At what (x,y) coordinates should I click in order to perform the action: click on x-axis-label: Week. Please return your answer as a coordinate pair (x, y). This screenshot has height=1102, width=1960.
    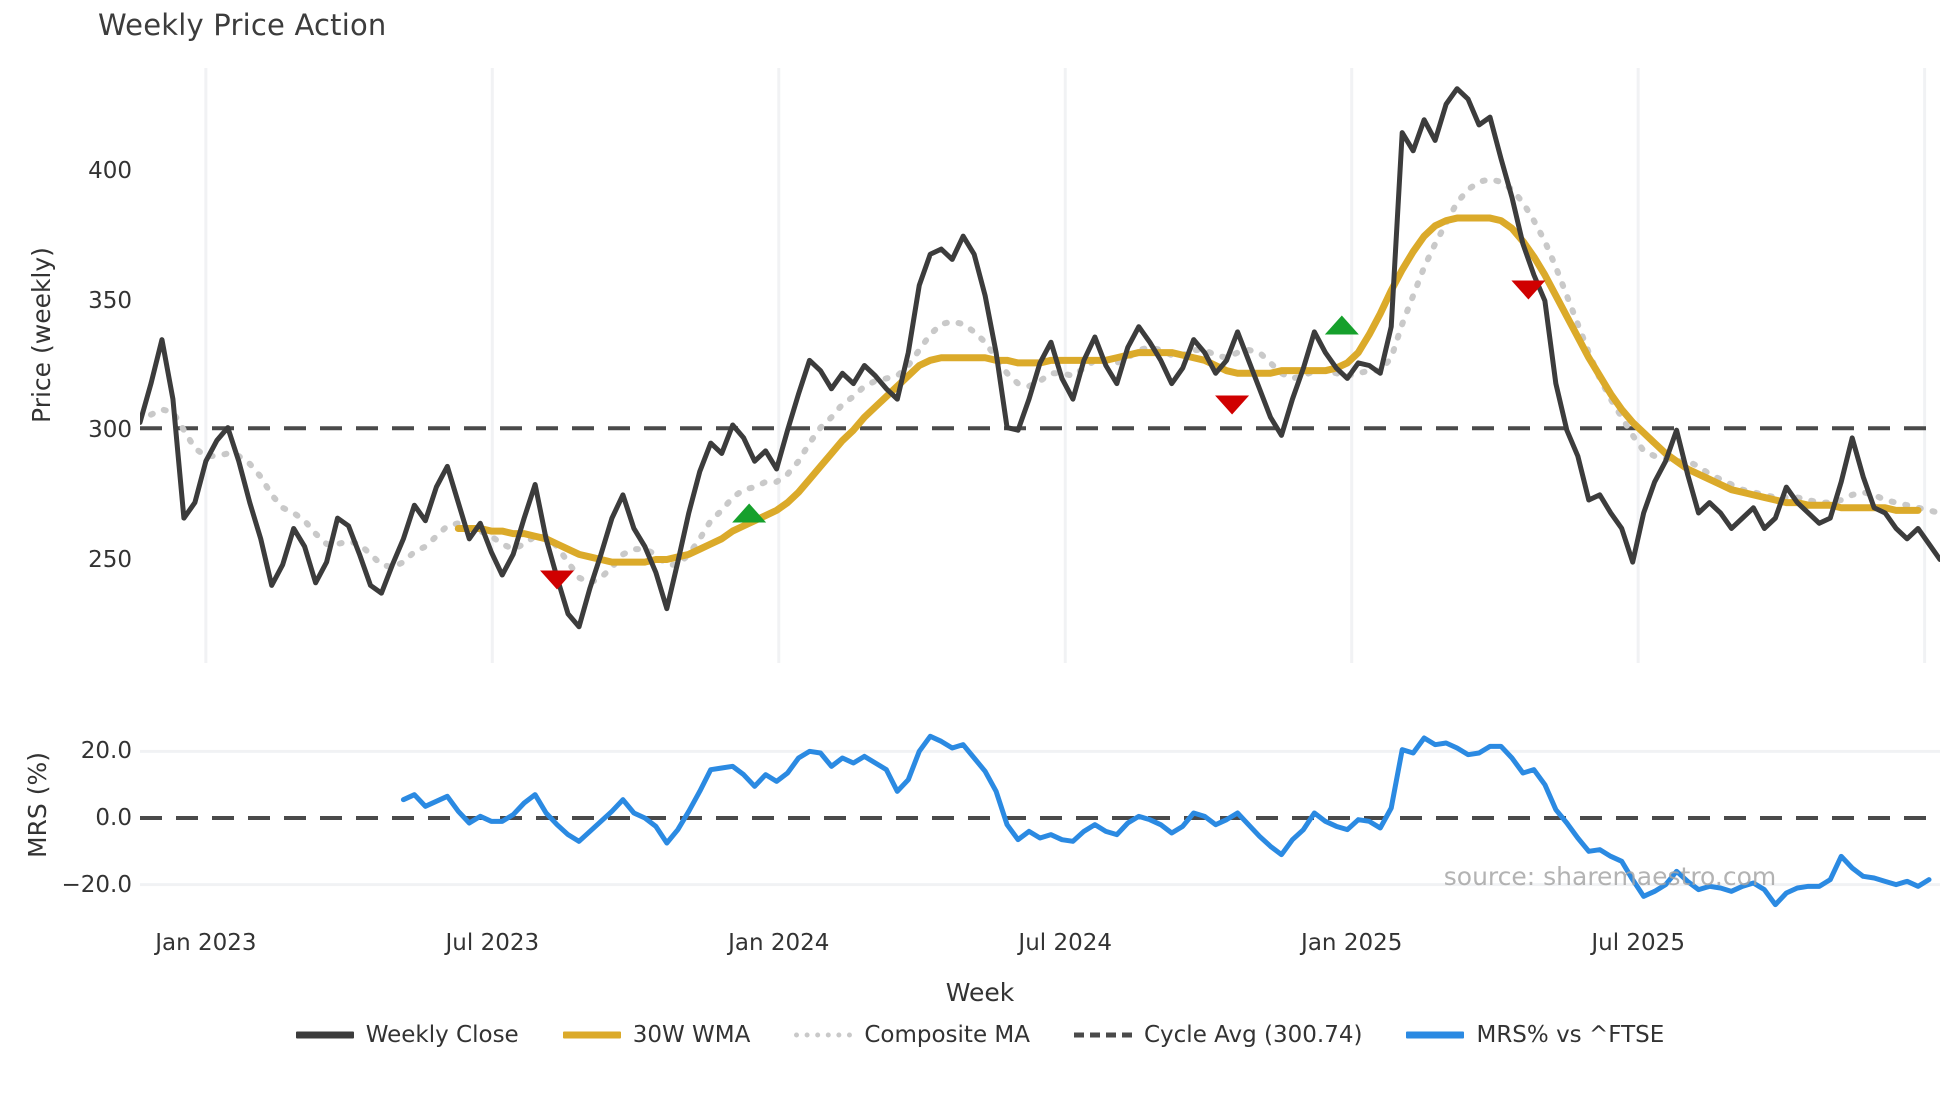
    Looking at the image, I should click on (980, 992).